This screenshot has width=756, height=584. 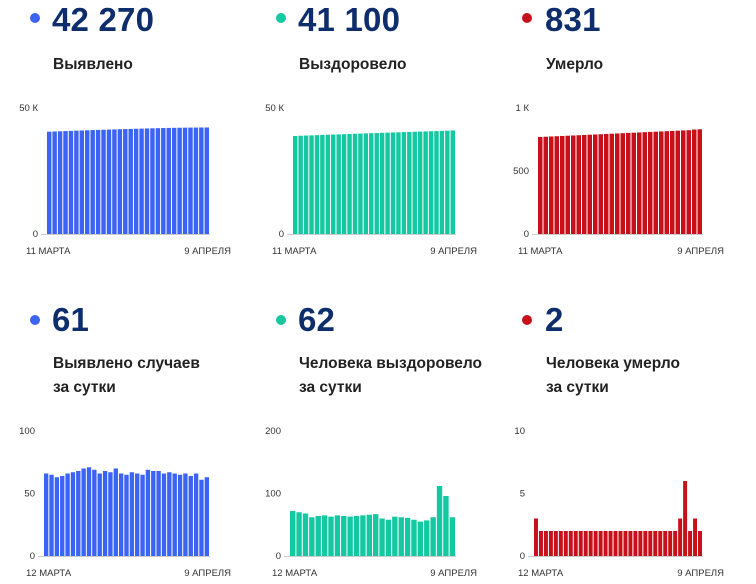 What do you see at coordinates (391, 363) in the screenshot?
I see `recovered-daily-label-line1: Человека выздоровело` at bounding box center [391, 363].